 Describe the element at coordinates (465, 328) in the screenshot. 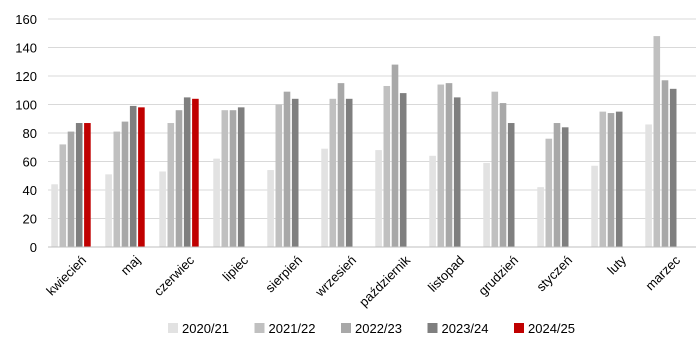

I see `legend-label: 2023/24` at that location.